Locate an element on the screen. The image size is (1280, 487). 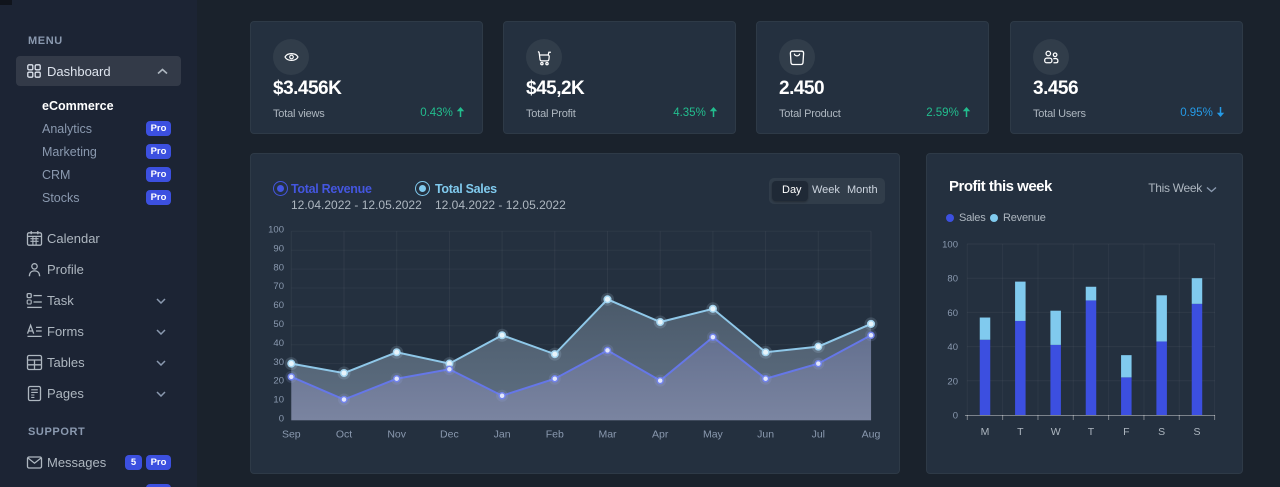
svg-text: May is located at coordinates (713, 435).